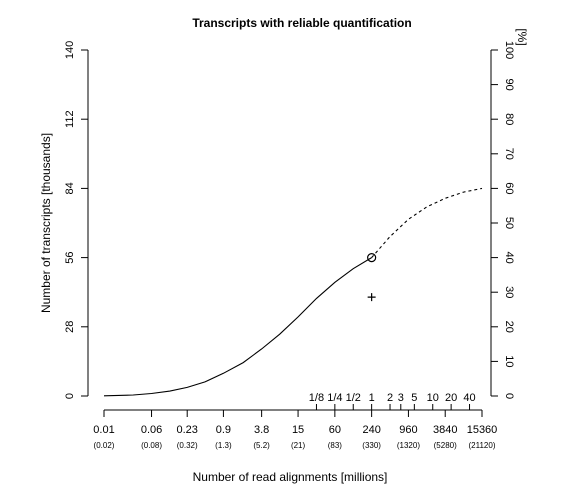 The image size is (571, 494). Describe the element at coordinates (469, 398) in the screenshot. I see `fraction-tick-label: 40` at that location.